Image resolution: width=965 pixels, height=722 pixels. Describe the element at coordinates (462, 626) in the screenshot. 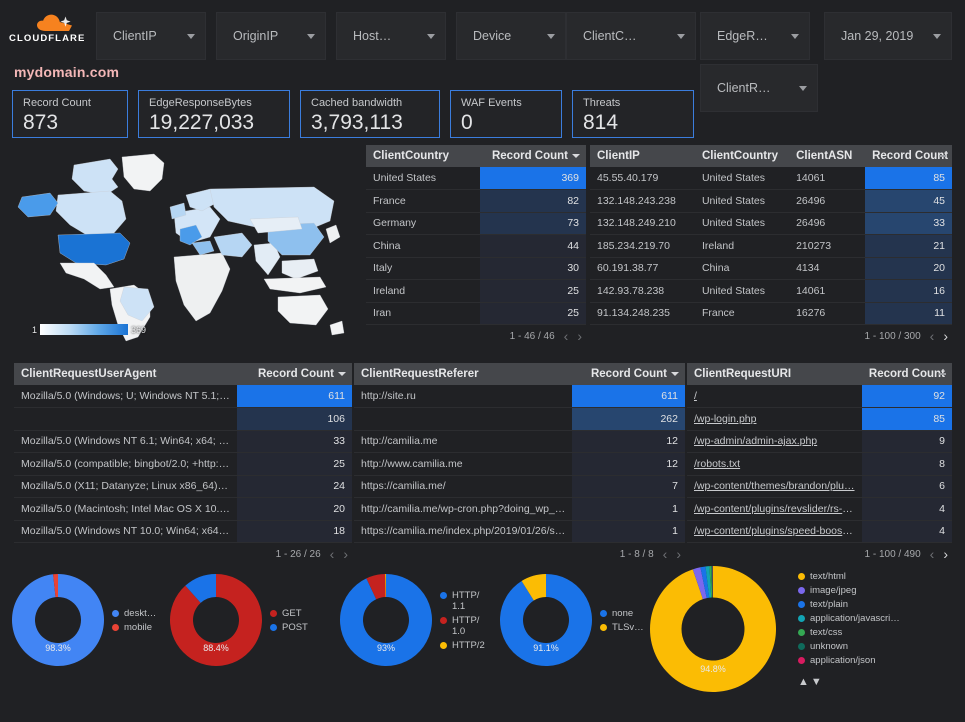

I see `legend-item: HTTP/ 1.0` at that location.